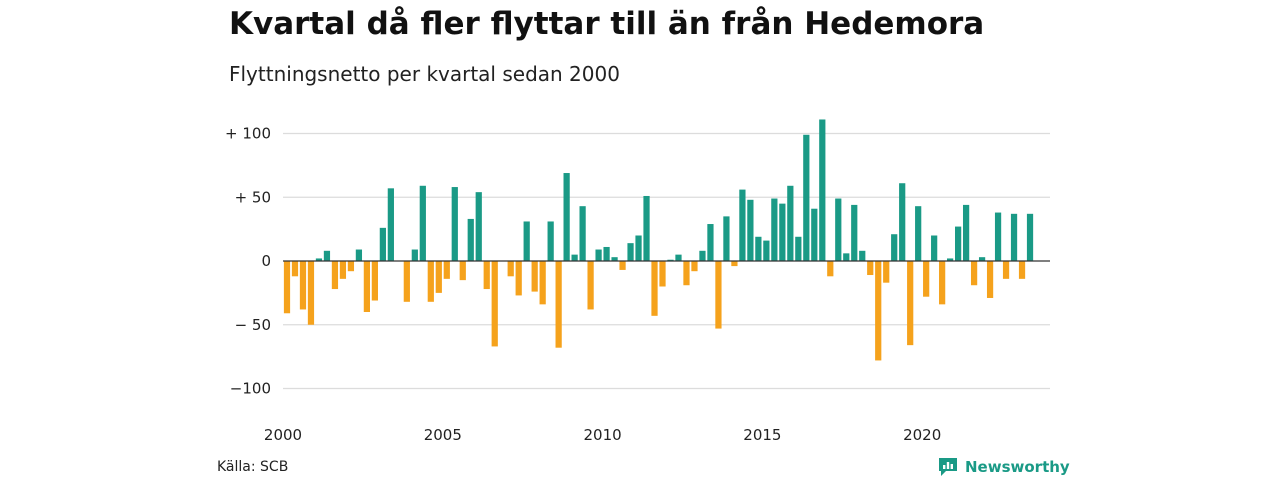  I want to click on bar-2018Q3, so click(878, 311).